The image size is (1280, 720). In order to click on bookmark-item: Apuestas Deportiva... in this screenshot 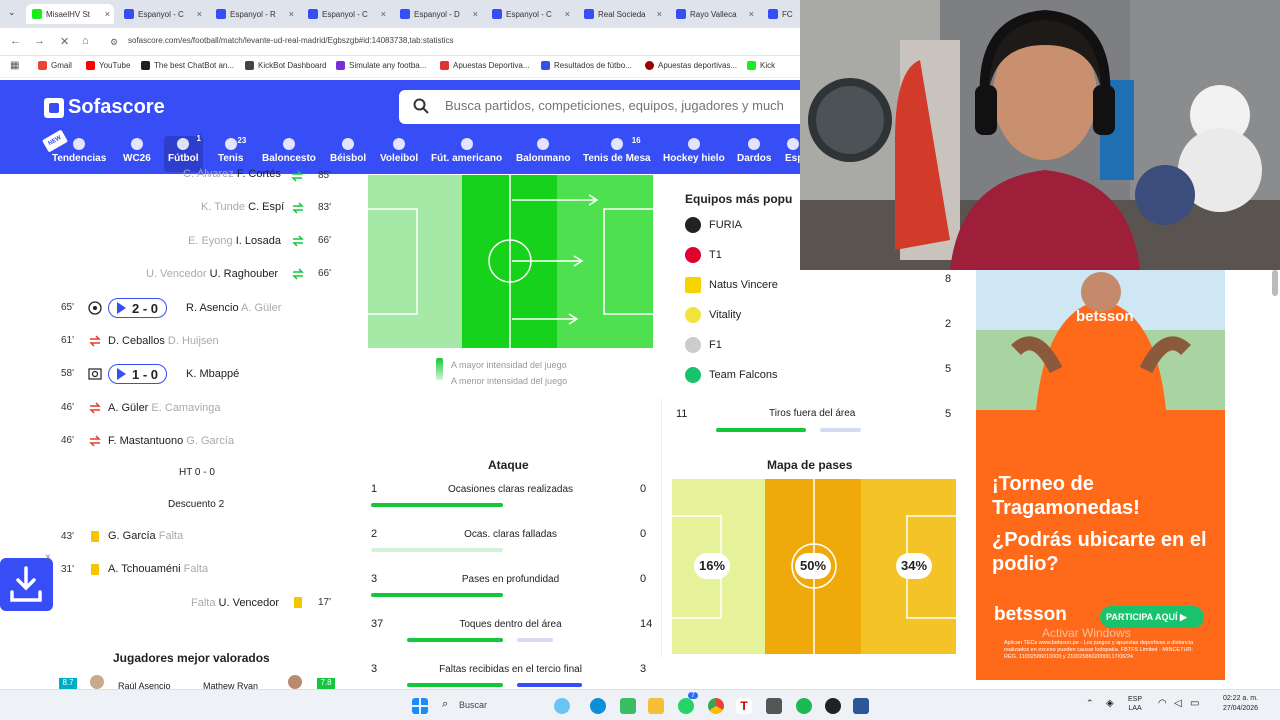, I will do `click(484, 65)`.